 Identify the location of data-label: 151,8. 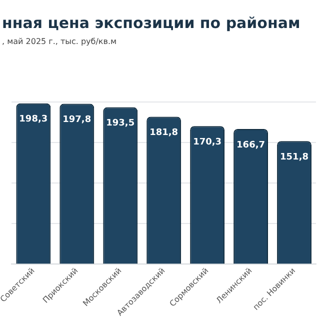
(294, 157).